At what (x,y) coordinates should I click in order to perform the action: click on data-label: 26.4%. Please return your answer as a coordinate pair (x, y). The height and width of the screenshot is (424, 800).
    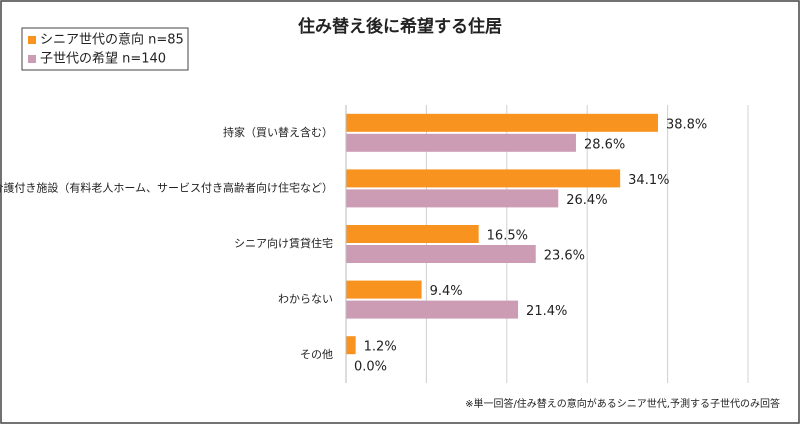
    Looking at the image, I should click on (586, 200).